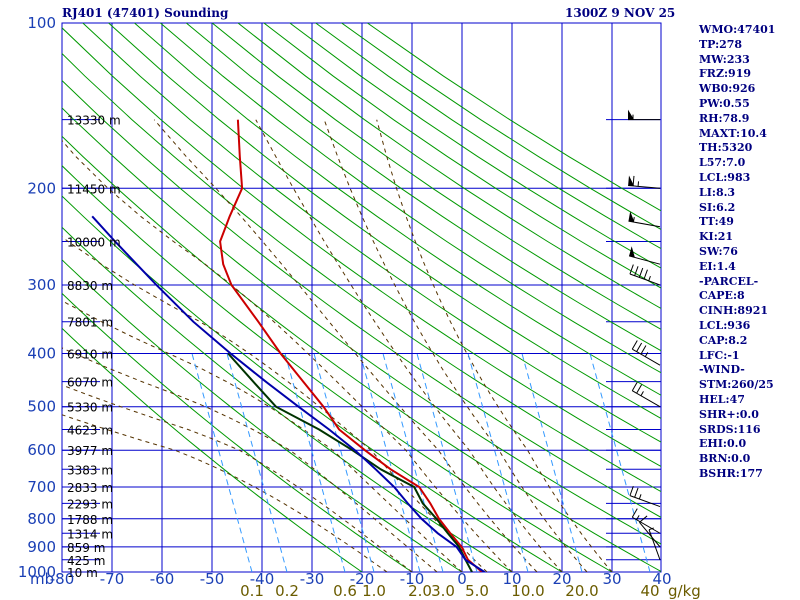 The width and height of the screenshot is (800, 600). What do you see at coordinates (722, 399) in the screenshot?
I see `index-item: HEL:47` at bounding box center [722, 399].